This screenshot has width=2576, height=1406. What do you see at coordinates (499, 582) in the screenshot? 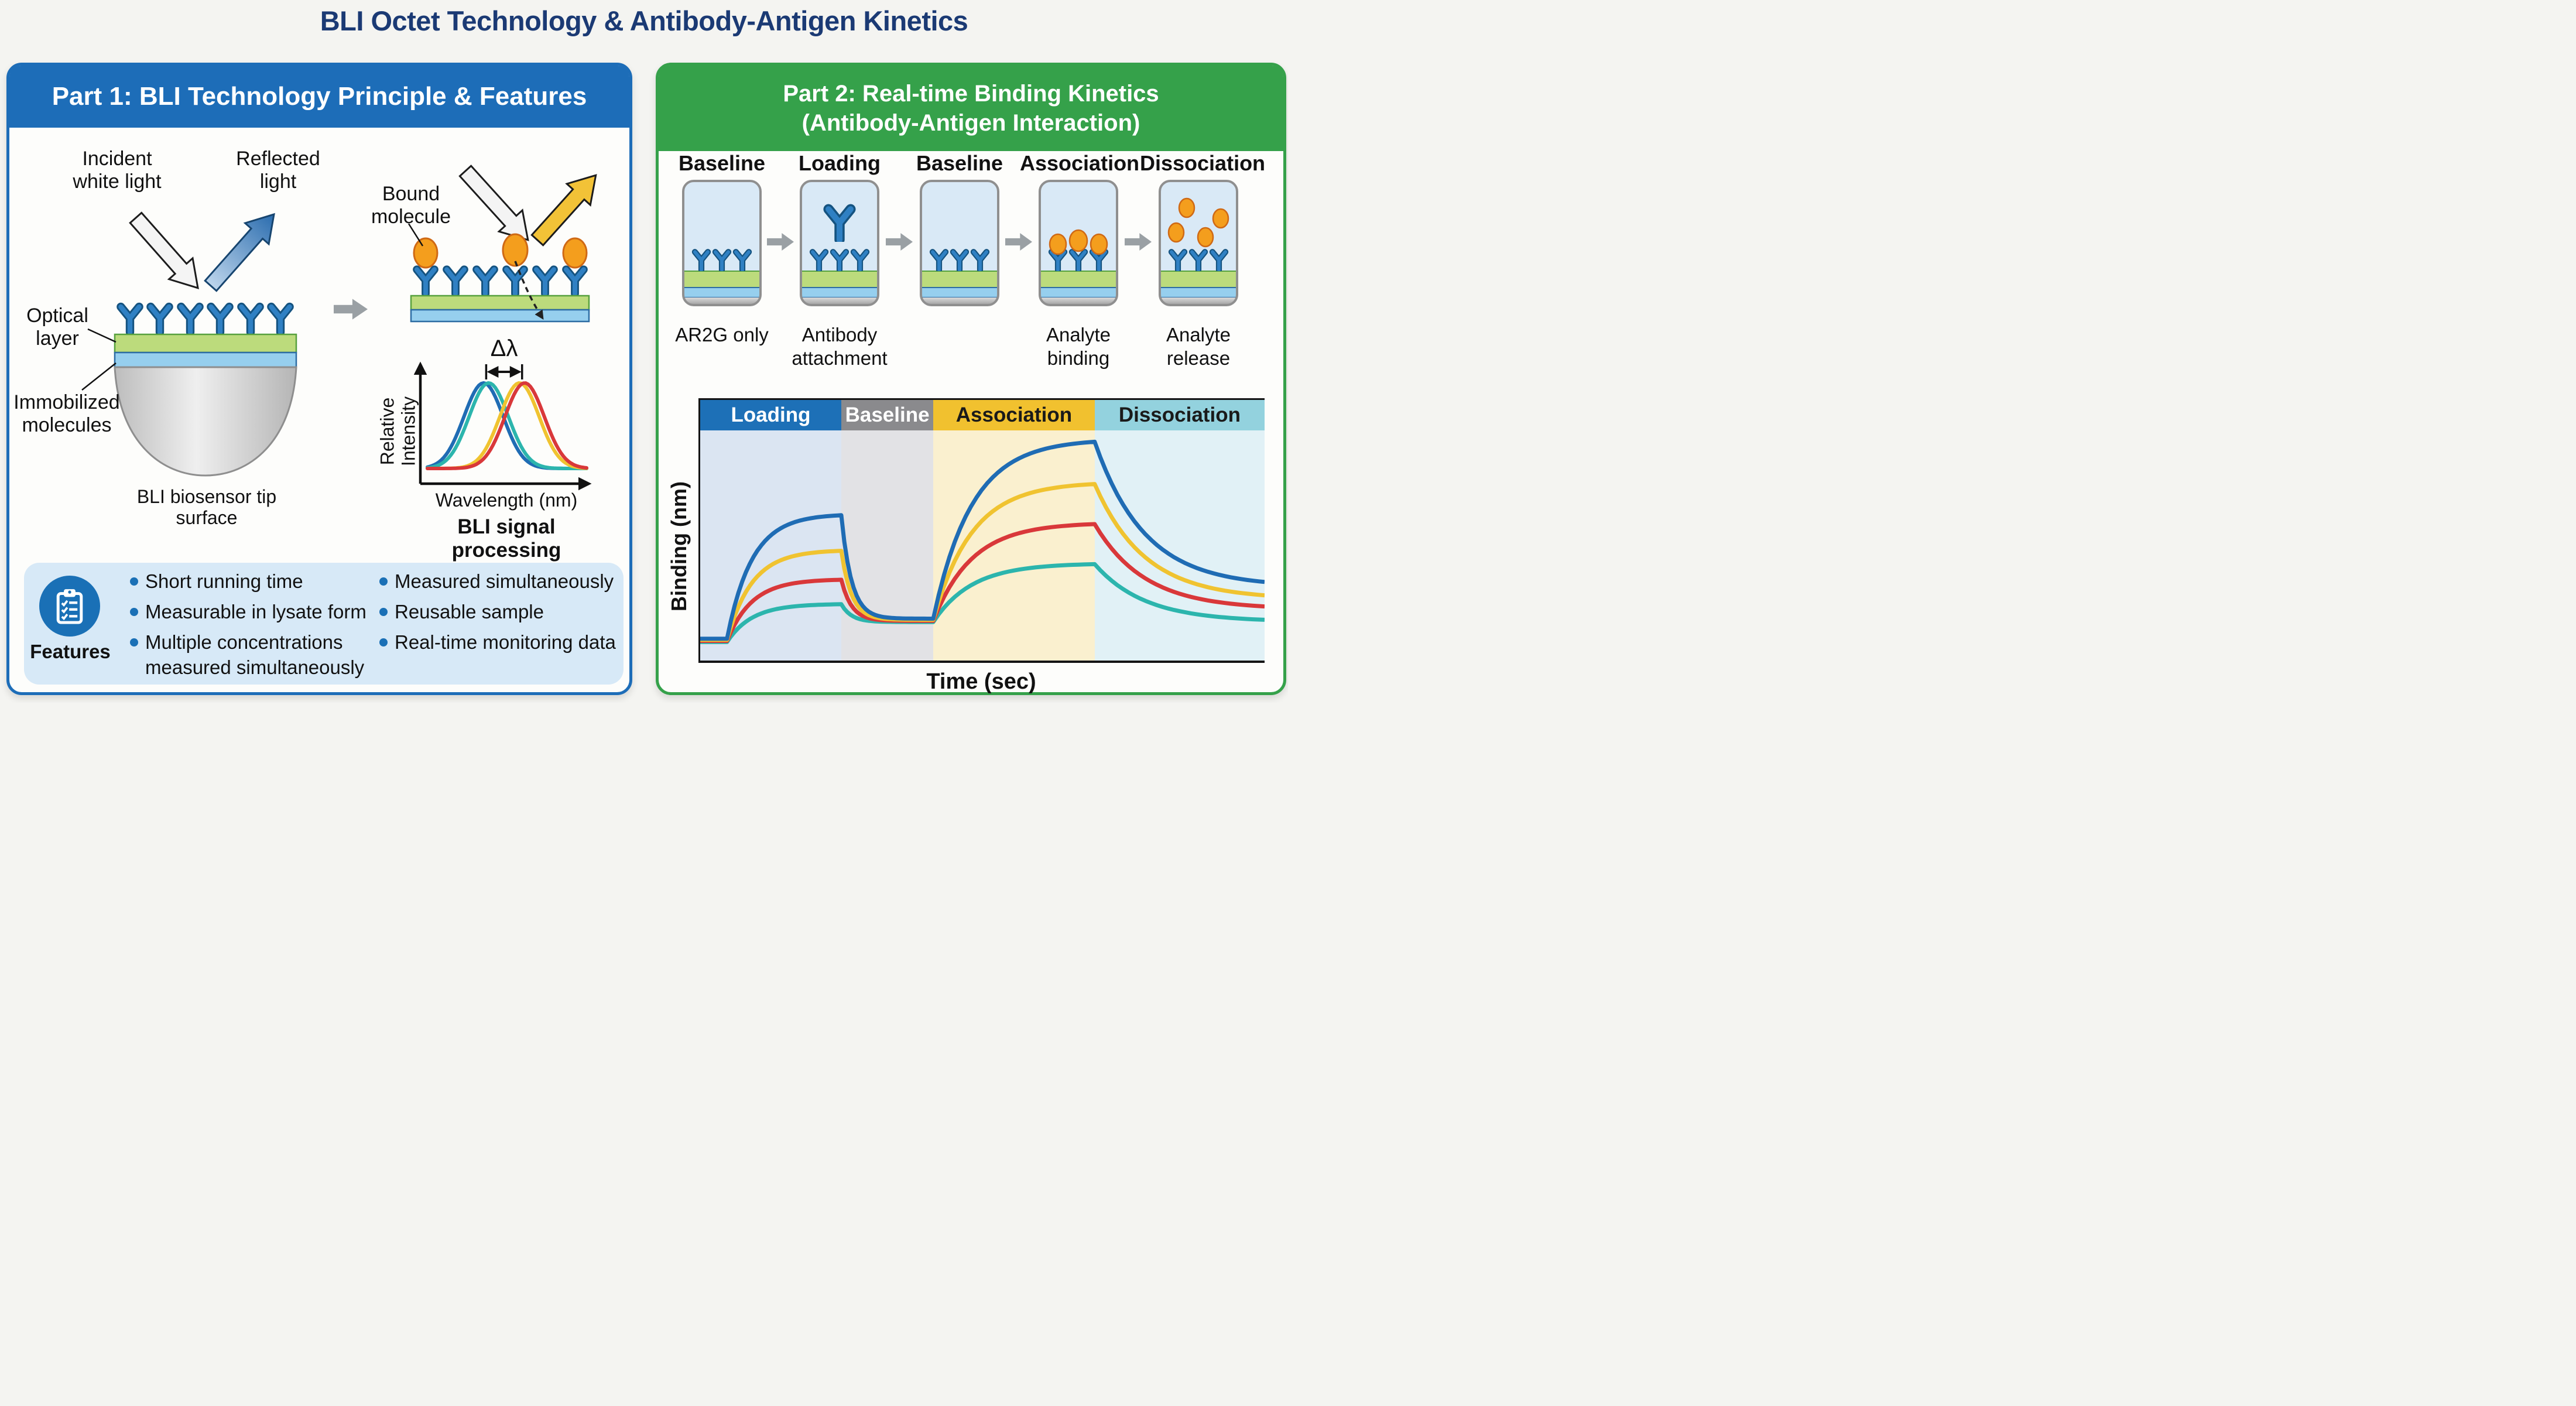
I see `feature-item: Measured simultaneously` at bounding box center [499, 582].